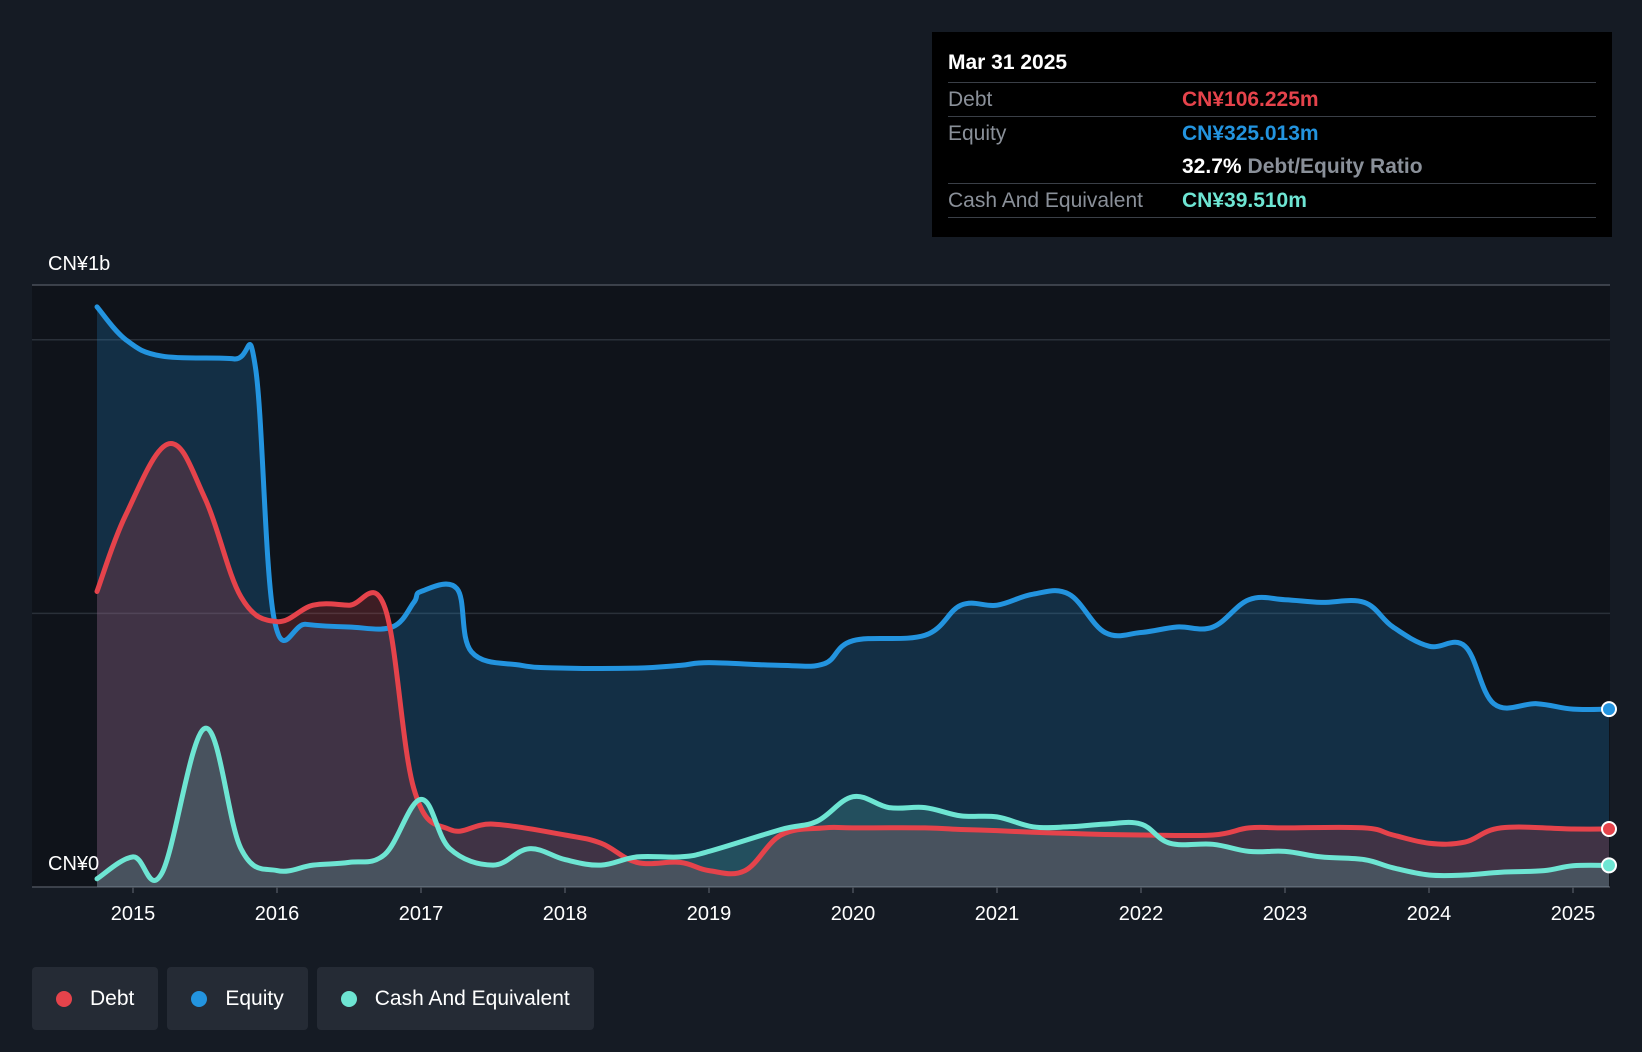 This screenshot has height=1052, width=1642. I want to click on legend-item-debt: Debt, so click(95, 998).